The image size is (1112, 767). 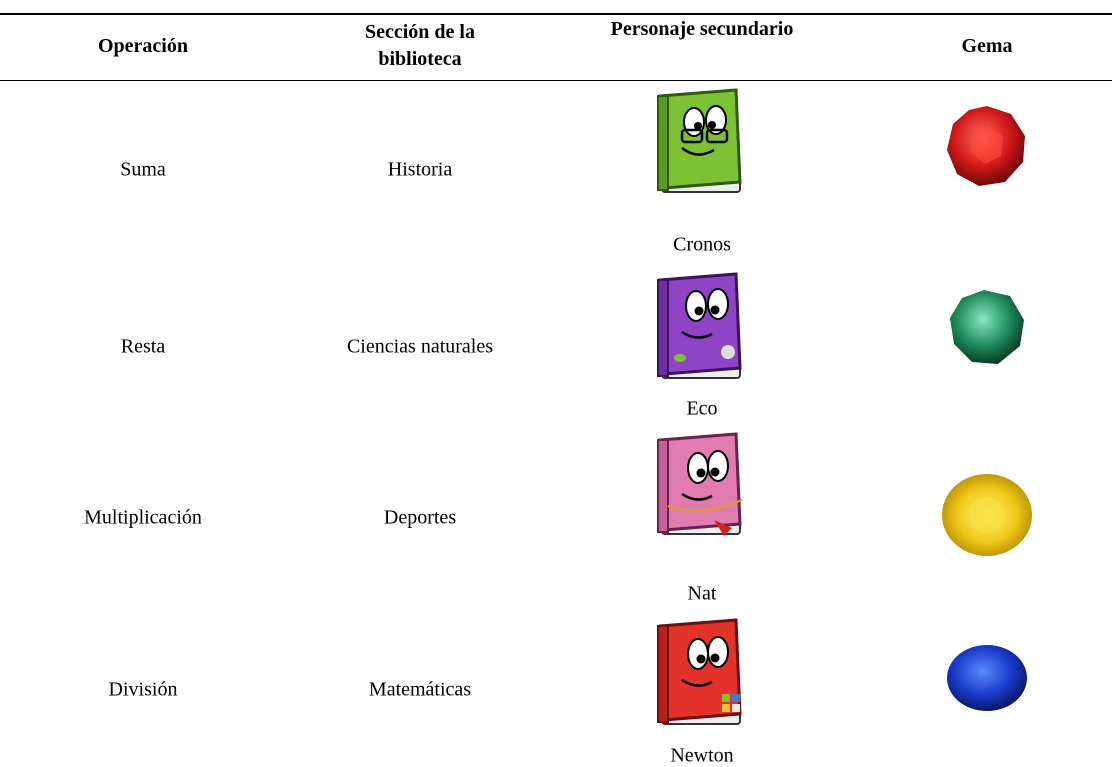 I want to click on cell: Matemáticas, so click(x=420, y=689).